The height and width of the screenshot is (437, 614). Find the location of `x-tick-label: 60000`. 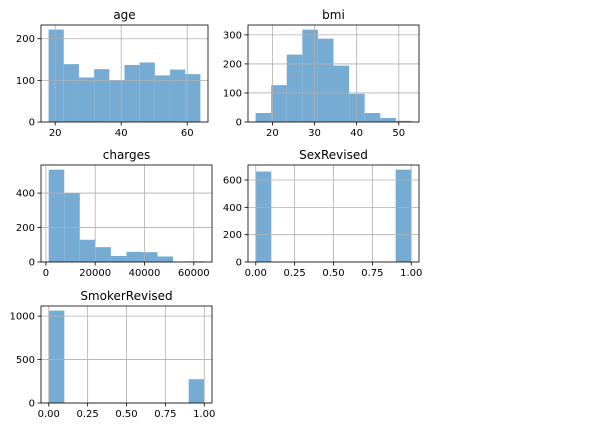

x-tick-label: 60000 is located at coordinates (194, 273).